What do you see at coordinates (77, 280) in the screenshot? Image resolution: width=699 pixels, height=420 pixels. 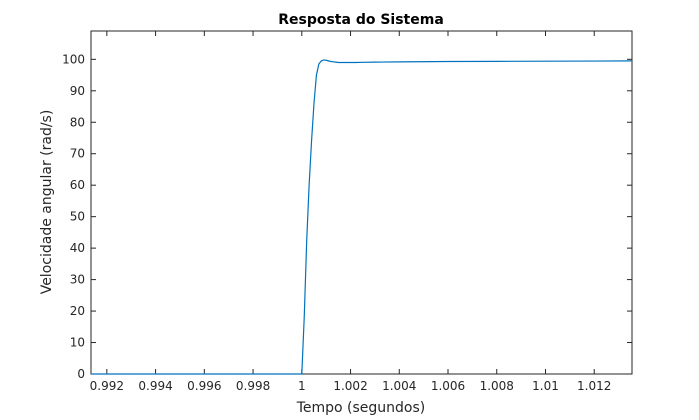 I see `y-tick-label: 30` at bounding box center [77, 280].